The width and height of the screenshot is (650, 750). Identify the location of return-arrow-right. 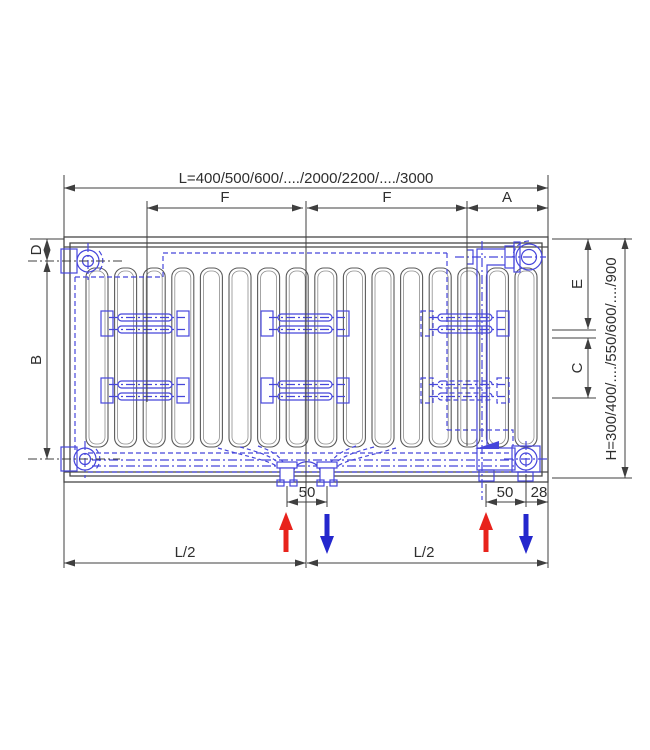
(526, 534).